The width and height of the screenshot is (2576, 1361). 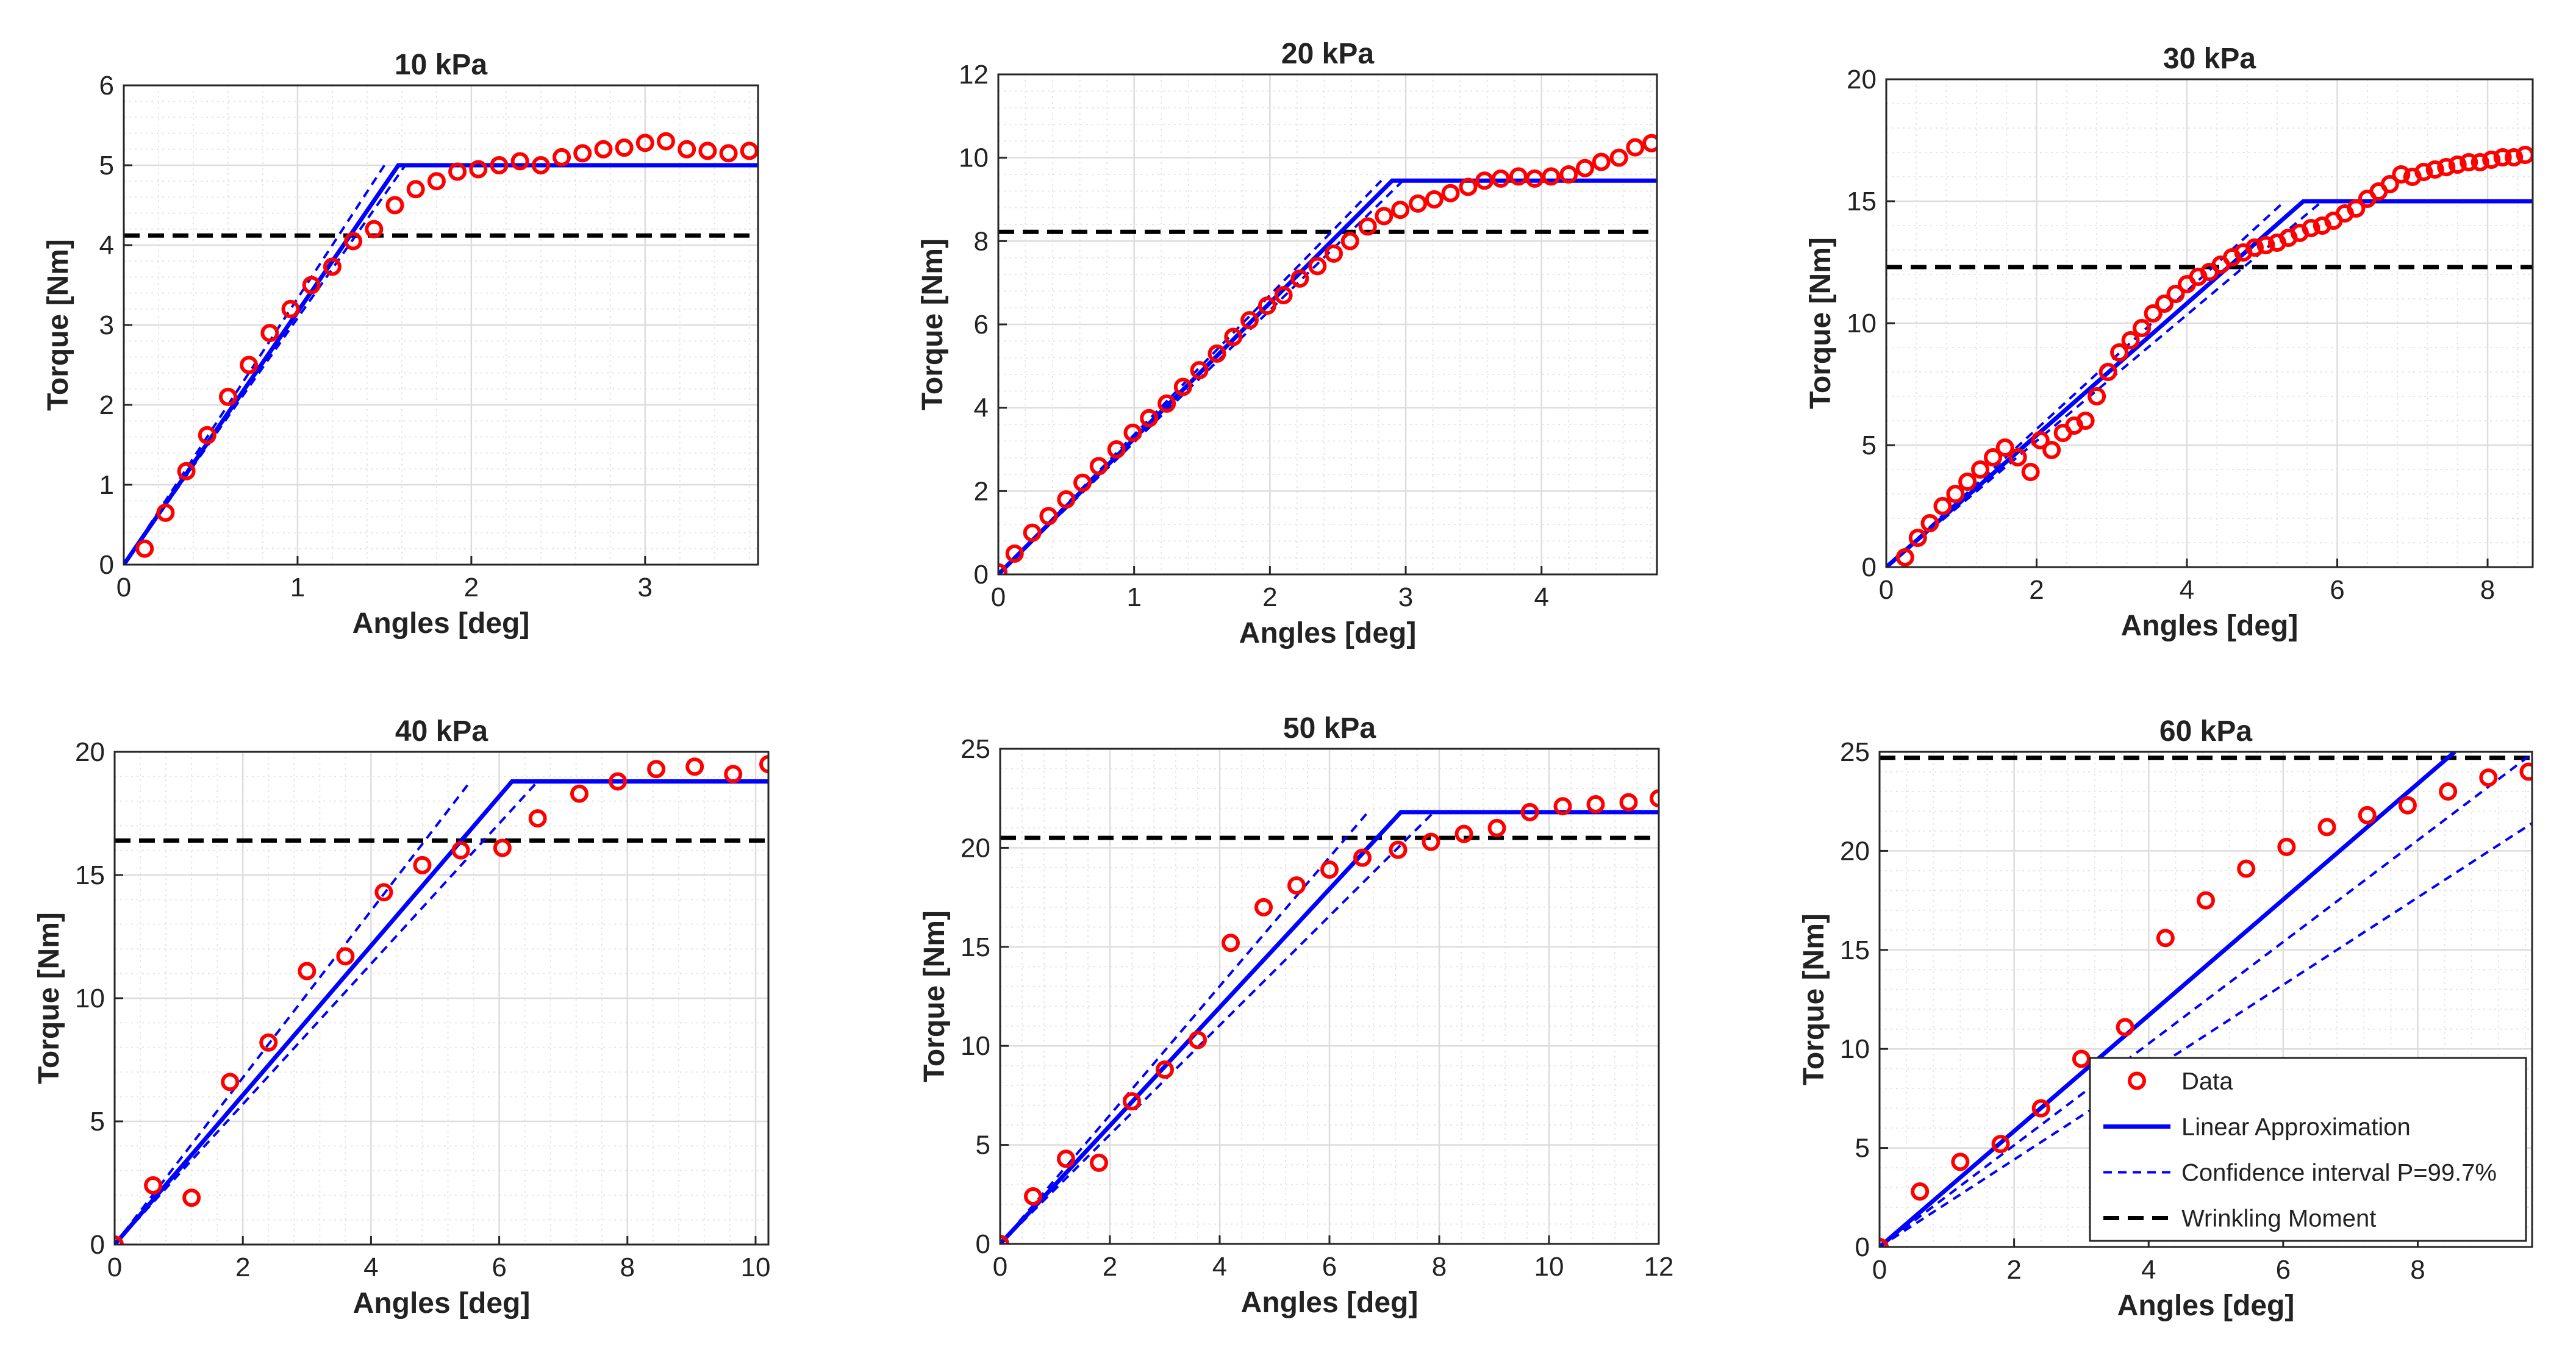 What do you see at coordinates (2308, 1149) in the screenshot?
I see `legend-box` at bounding box center [2308, 1149].